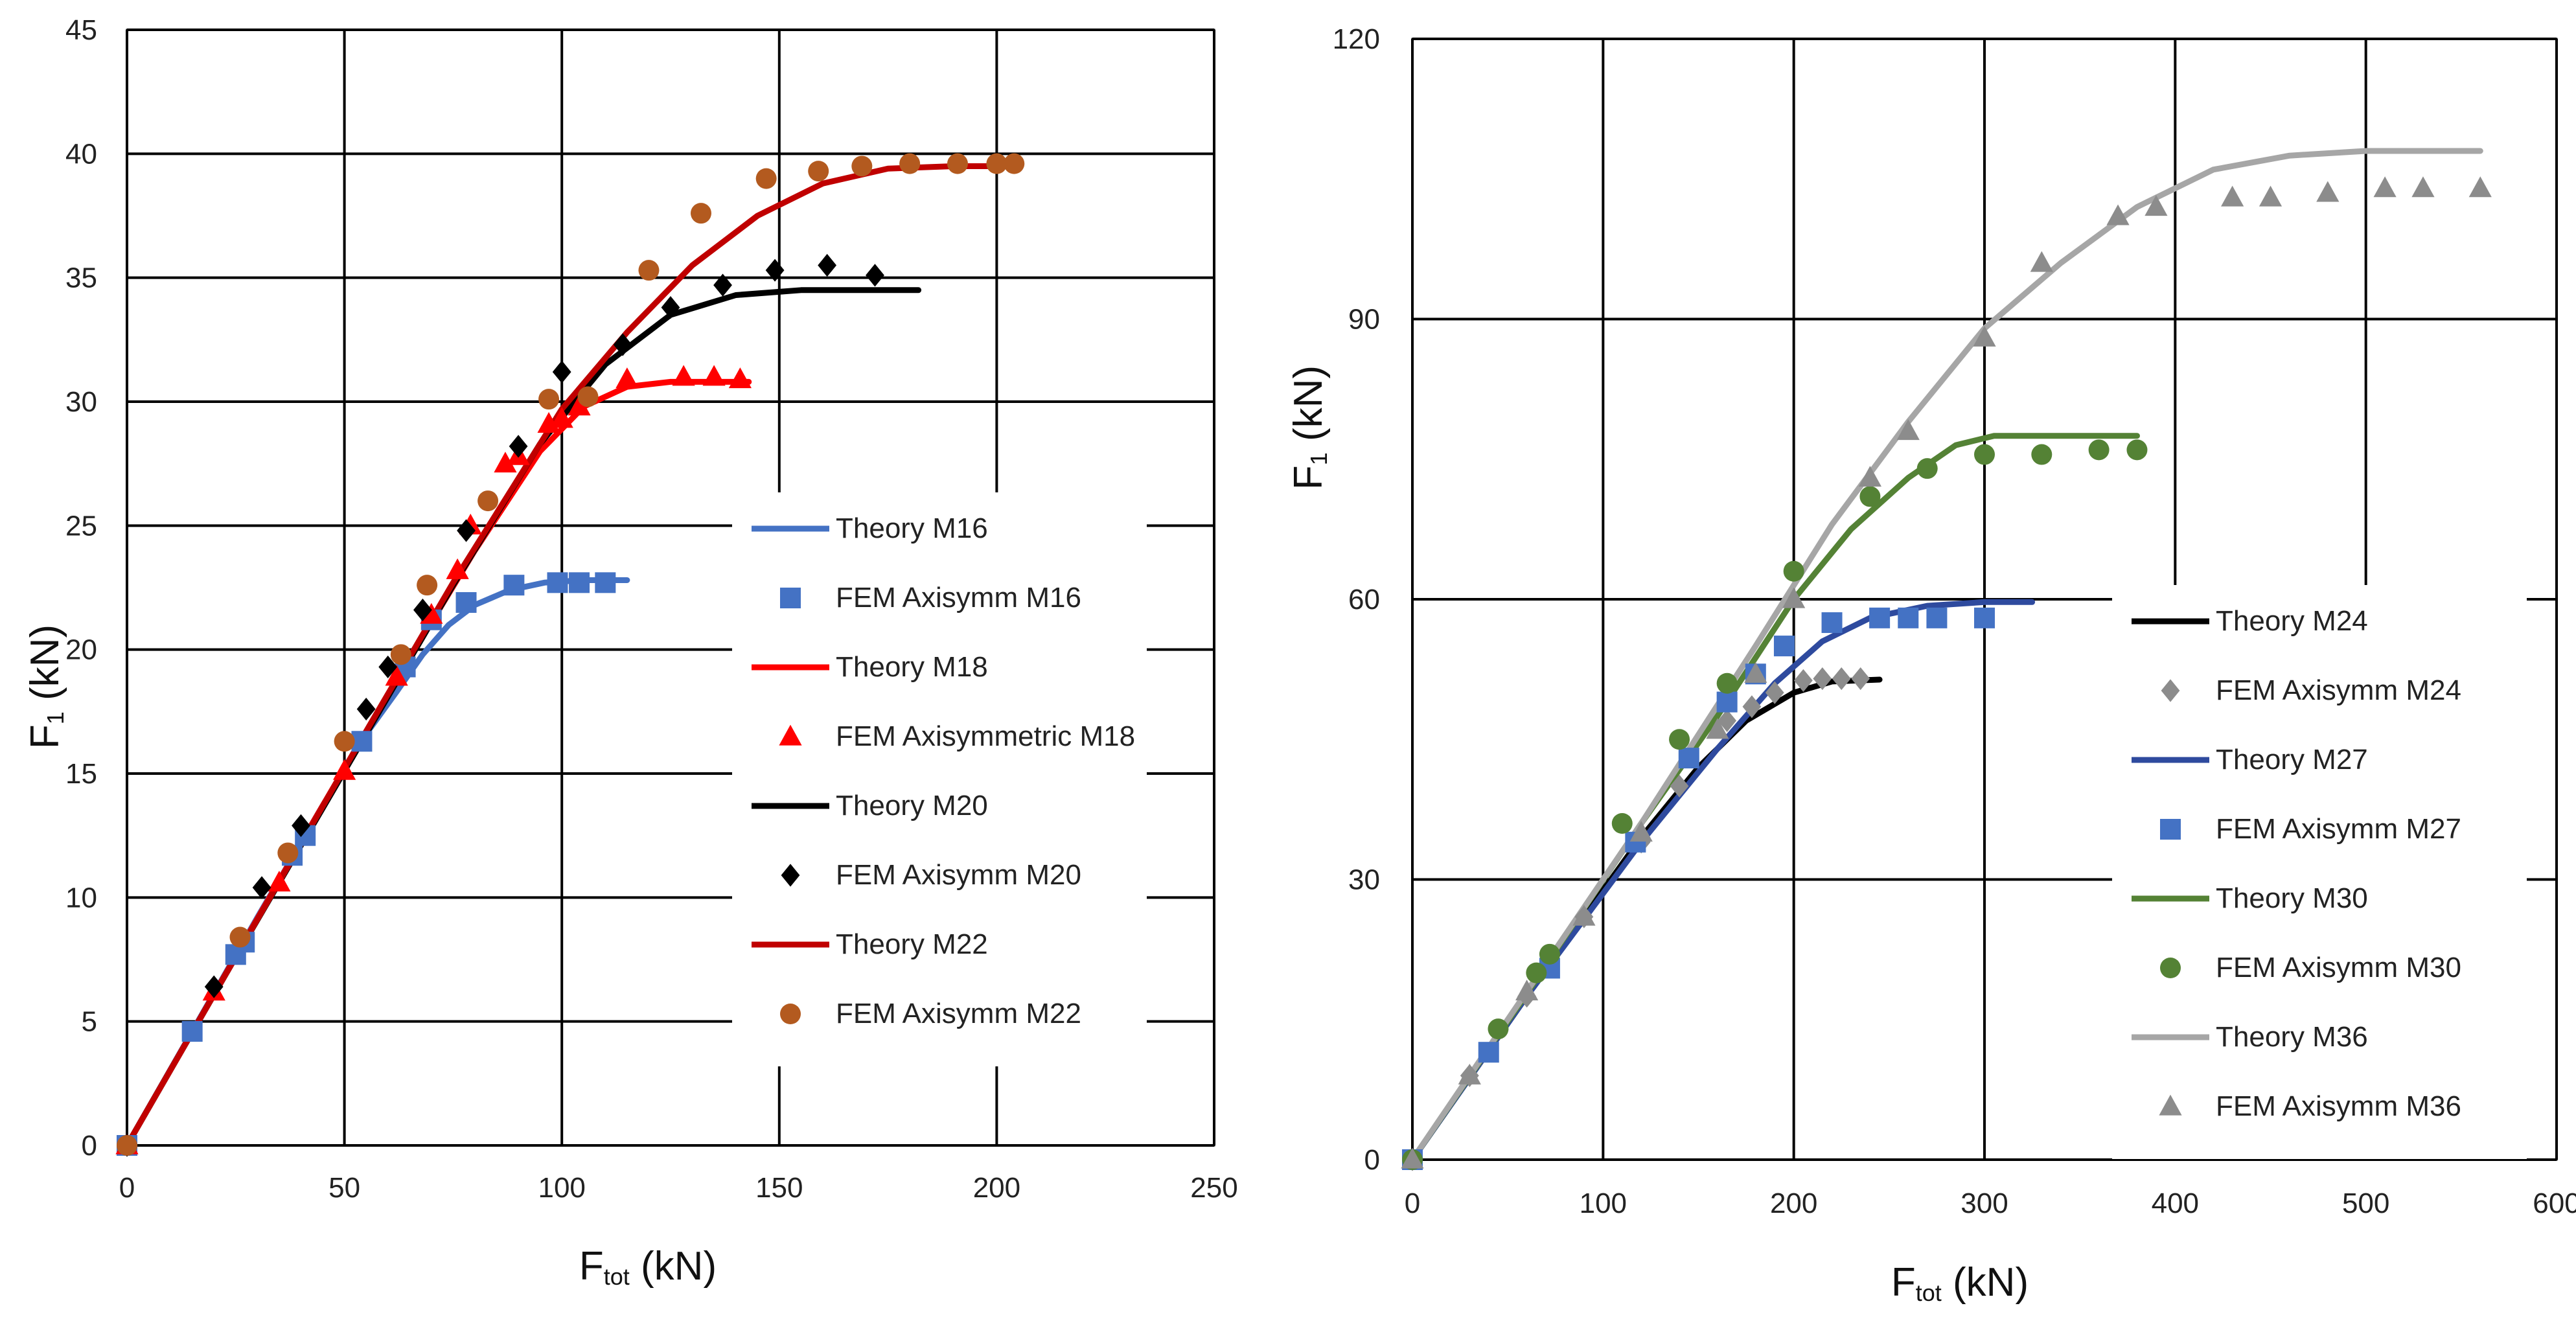 This screenshot has width=2576, height=1332. Describe the element at coordinates (344, 1188) in the screenshot. I see `x-tick-label: 50` at that location.